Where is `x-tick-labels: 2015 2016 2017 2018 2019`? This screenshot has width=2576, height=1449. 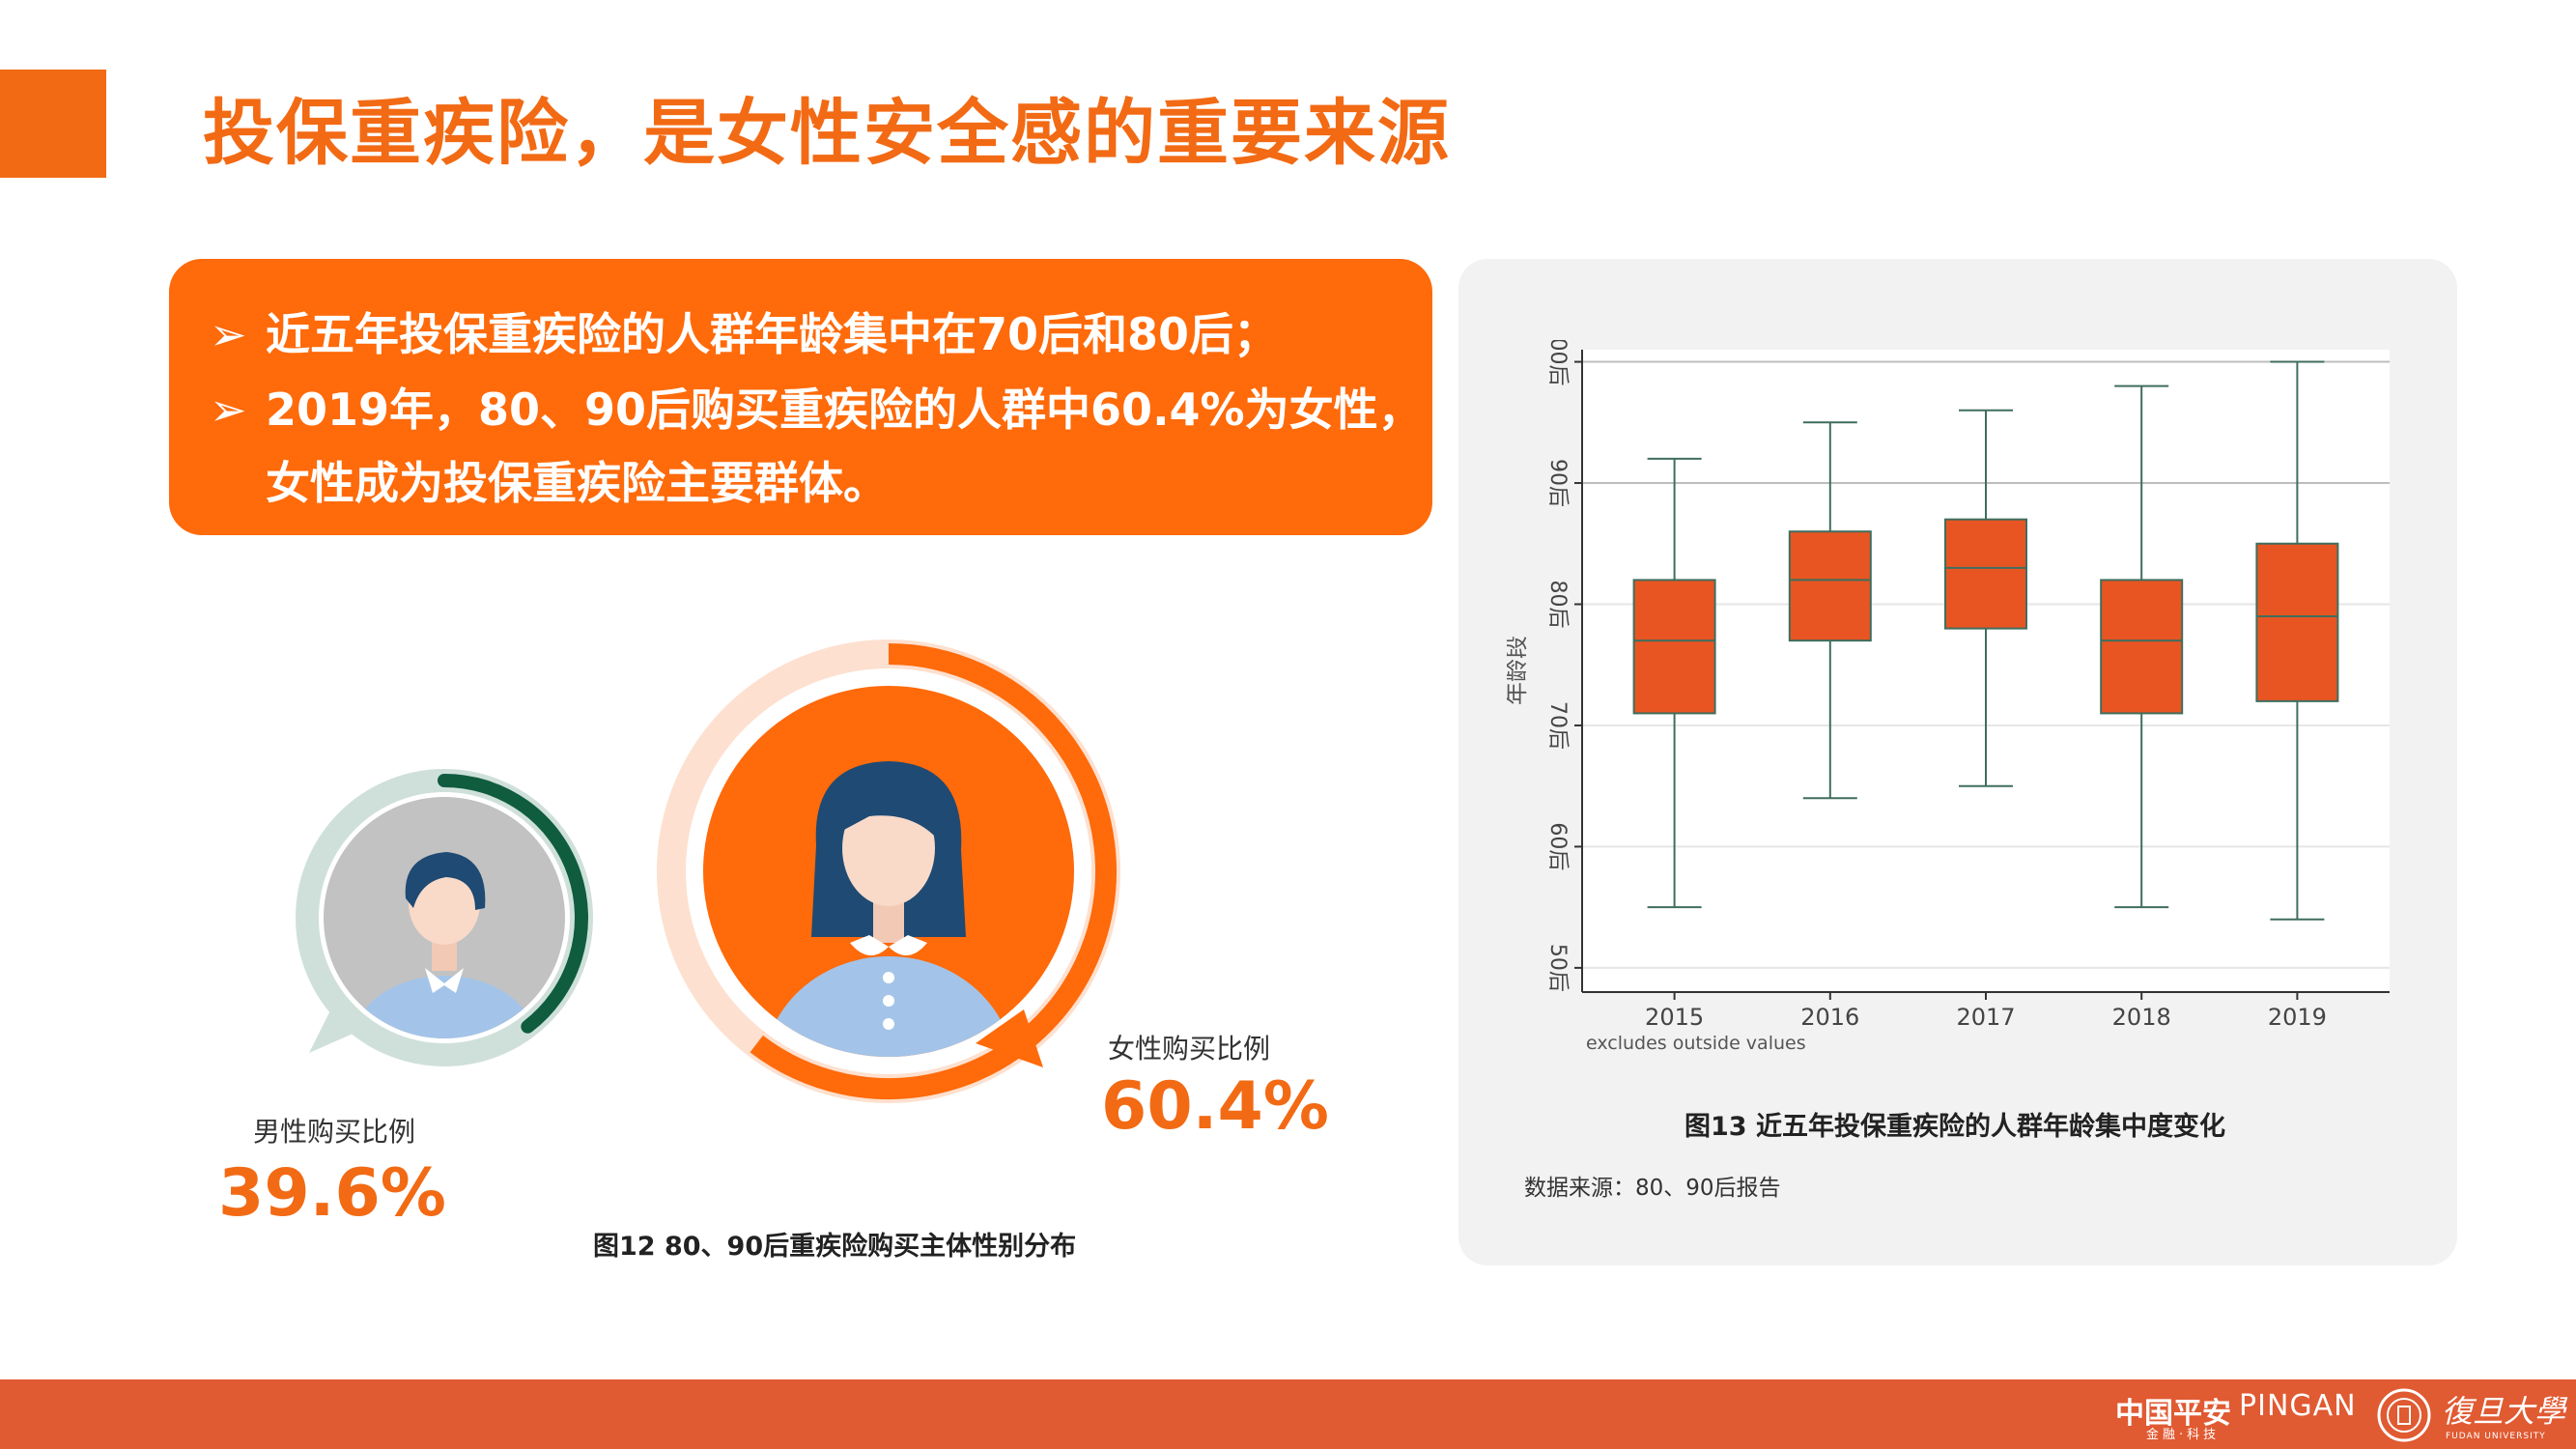
x-tick-labels: 2015 2016 2017 2018 2019 is located at coordinates (1986, 1011).